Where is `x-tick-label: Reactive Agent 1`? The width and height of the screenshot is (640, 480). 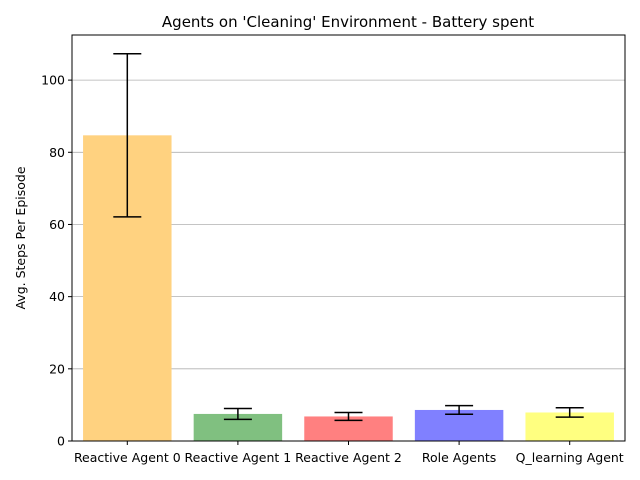 x-tick-label: Reactive Agent 1 is located at coordinates (238, 457).